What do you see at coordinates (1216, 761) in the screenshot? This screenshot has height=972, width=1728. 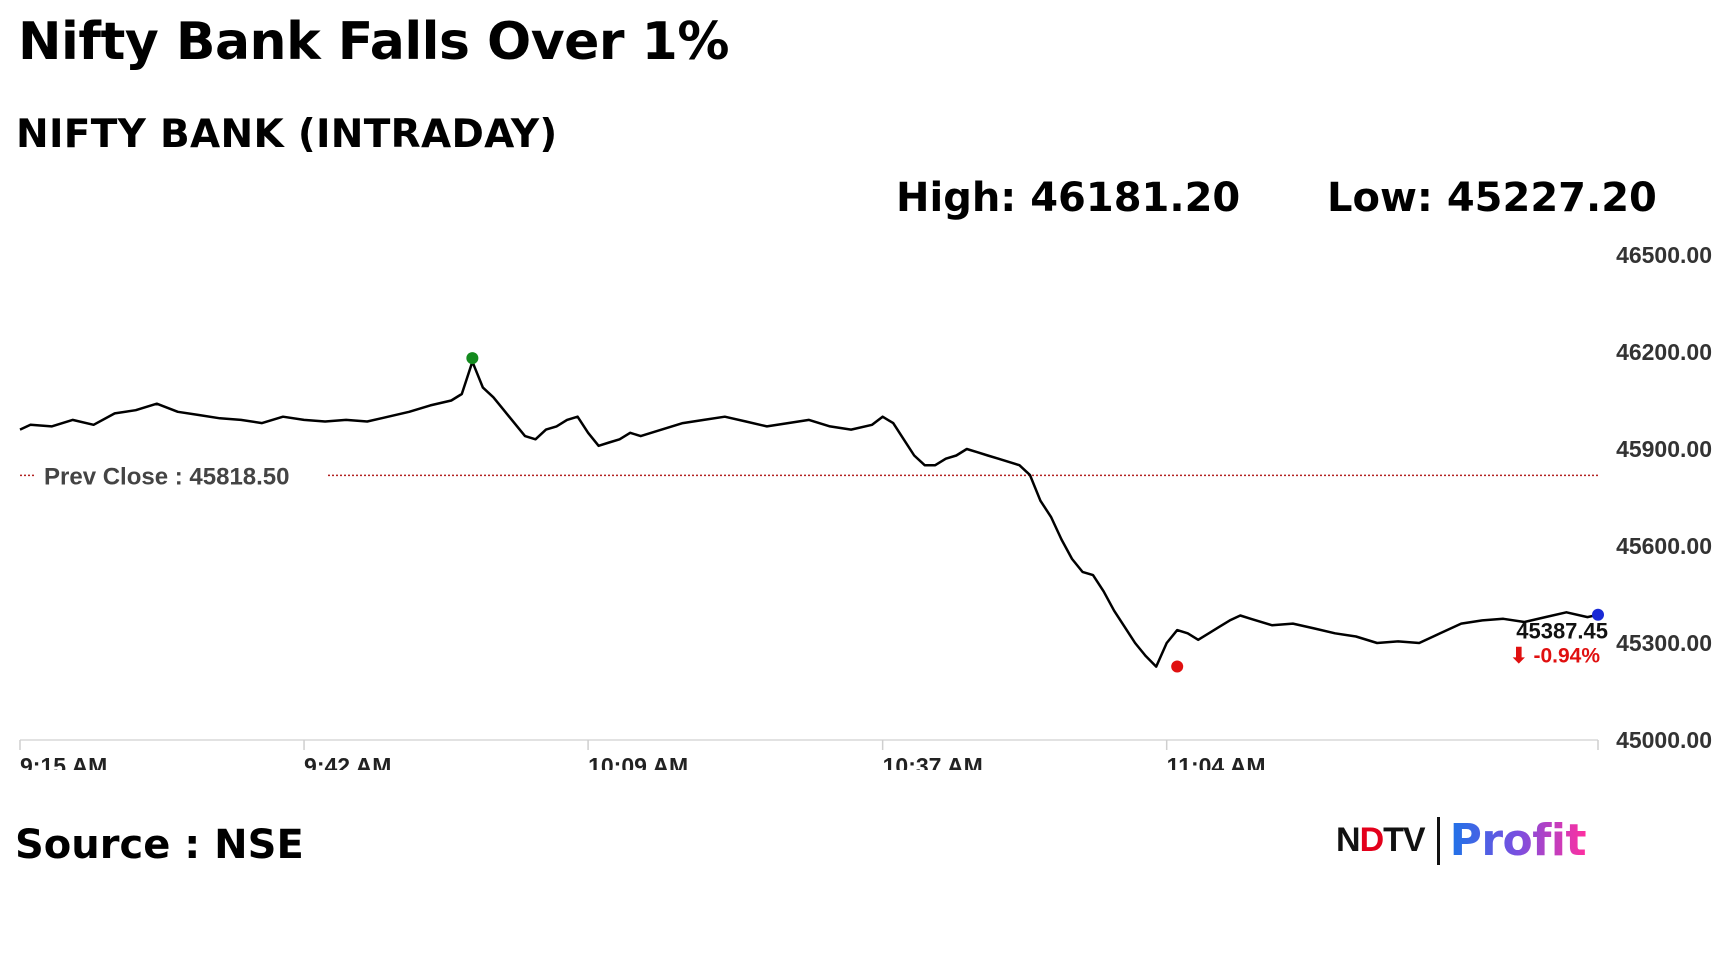 I see `x-tick-label: 11:04 AM` at bounding box center [1216, 761].